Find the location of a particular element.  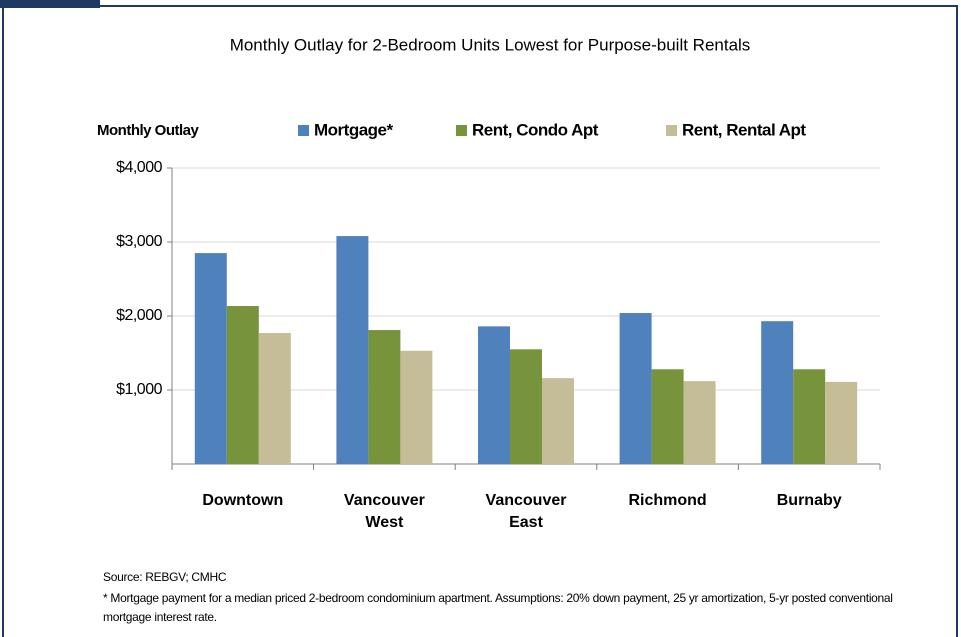

y-tick-label: $4,000 is located at coordinates (139, 167).